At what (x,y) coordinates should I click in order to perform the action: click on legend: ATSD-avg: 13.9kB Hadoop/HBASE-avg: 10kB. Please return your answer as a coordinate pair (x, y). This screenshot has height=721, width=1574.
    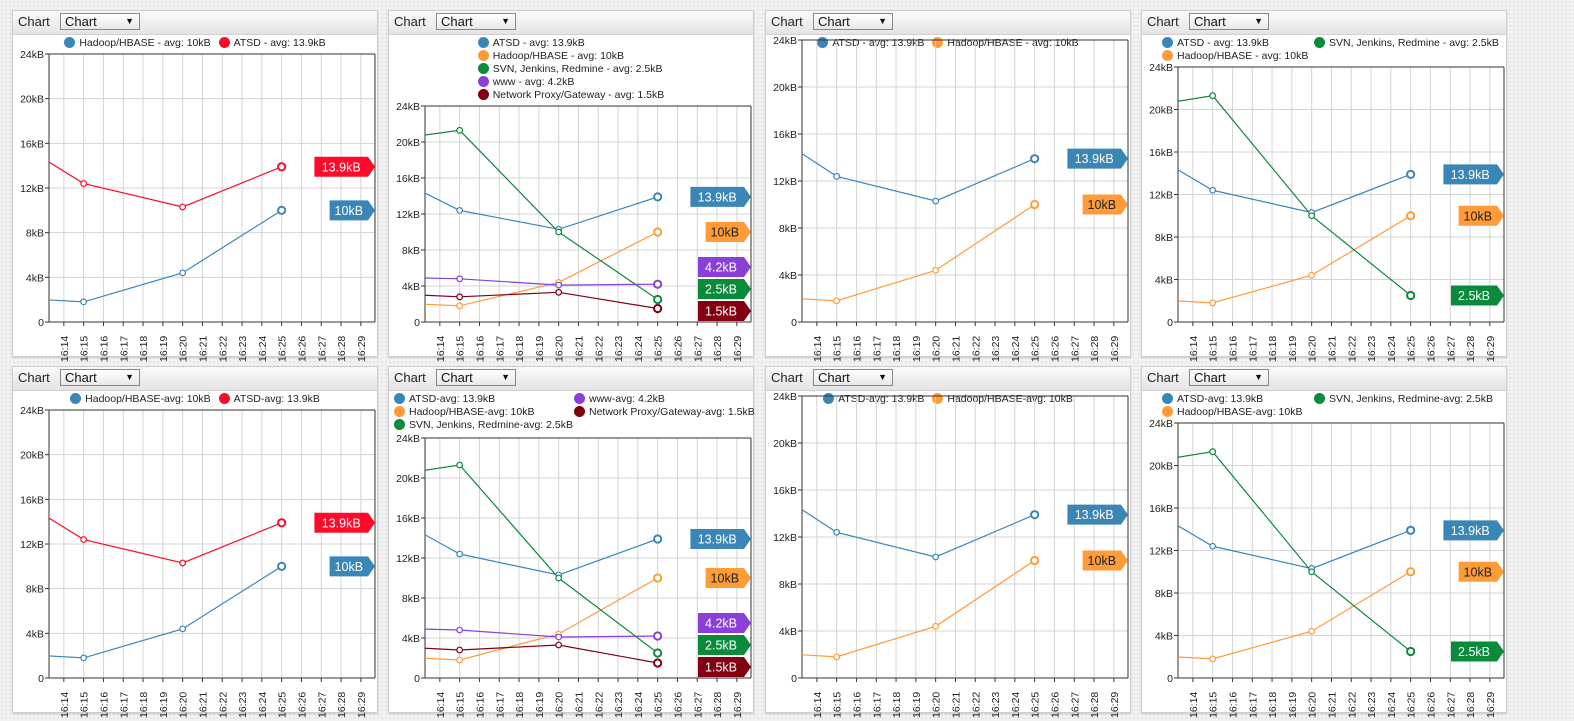
    Looking at the image, I should click on (948, 398).